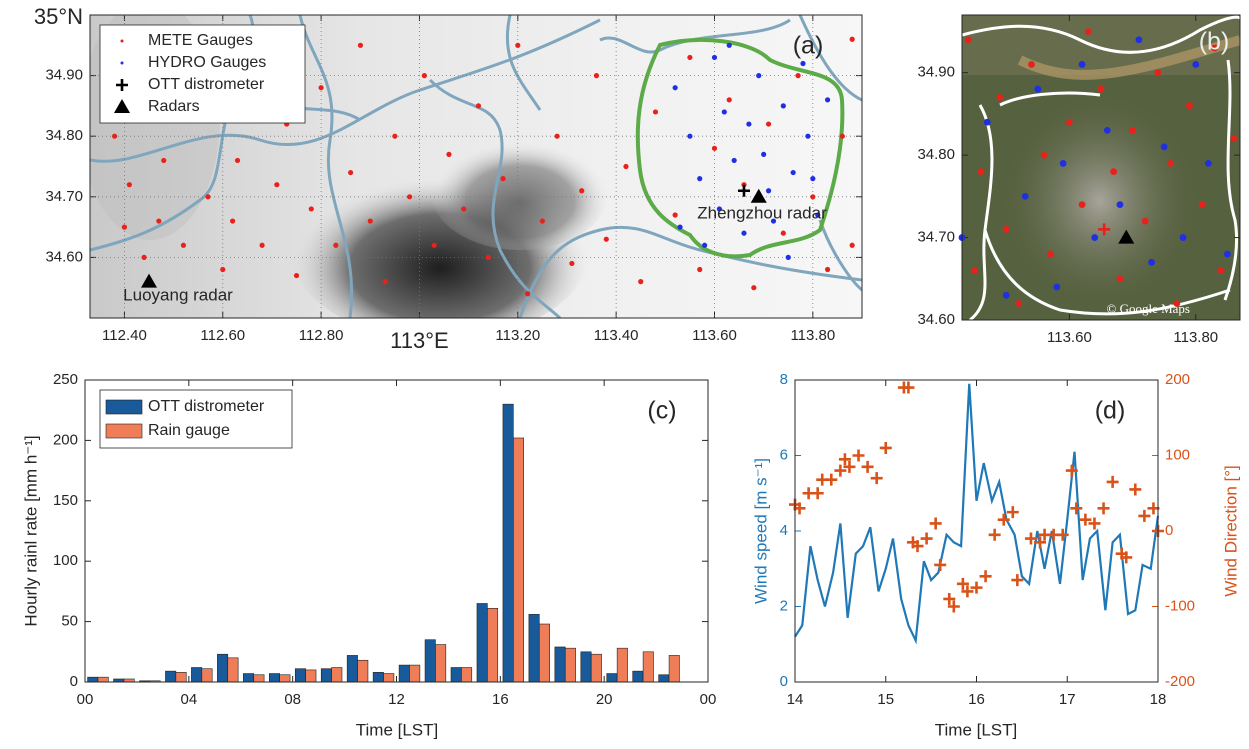  What do you see at coordinates (808, 46) in the screenshot?
I see `panel-label: (a)` at bounding box center [808, 46].